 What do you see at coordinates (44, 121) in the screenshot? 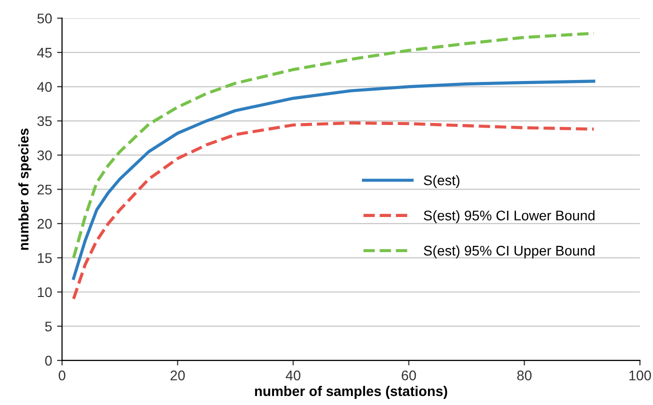
I see `y-tick-label: 35` at bounding box center [44, 121].